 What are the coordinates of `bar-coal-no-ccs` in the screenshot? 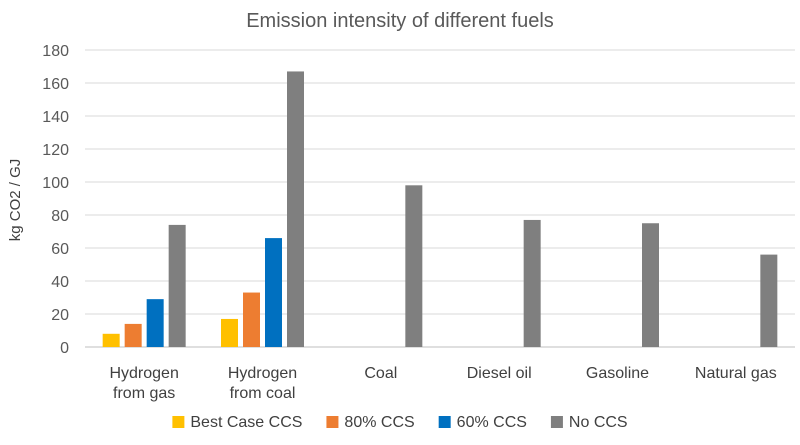 It's located at (414, 266).